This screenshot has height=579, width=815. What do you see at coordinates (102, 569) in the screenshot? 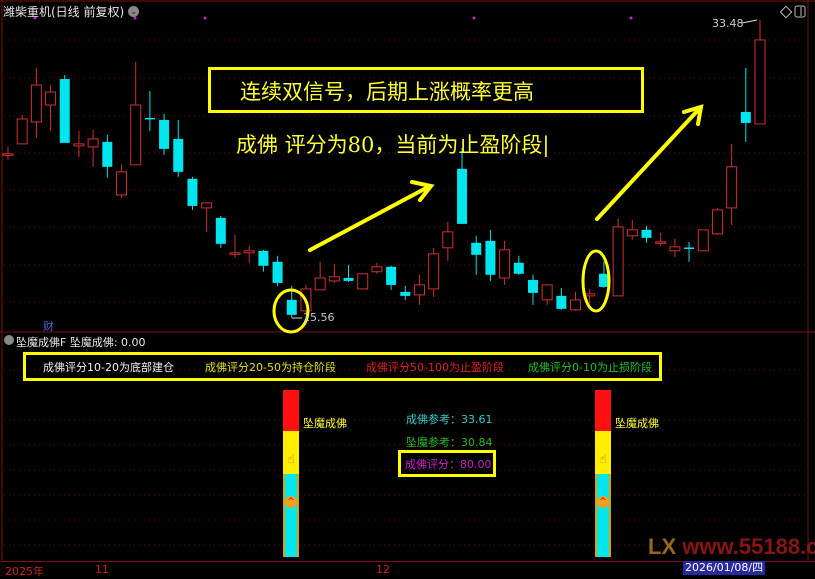
I see `axis-month-11: 11` at bounding box center [102, 569].